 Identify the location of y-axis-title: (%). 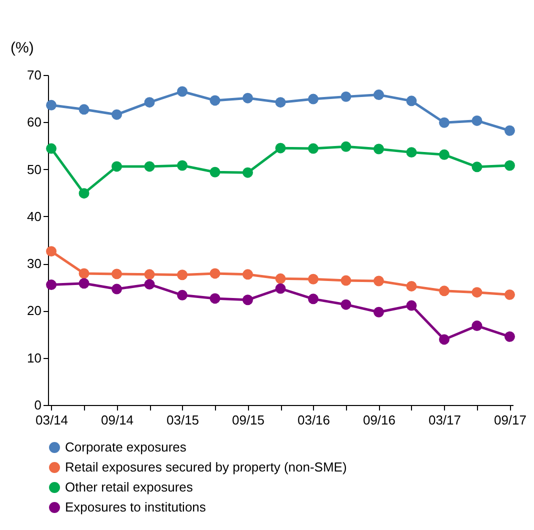
(22, 48).